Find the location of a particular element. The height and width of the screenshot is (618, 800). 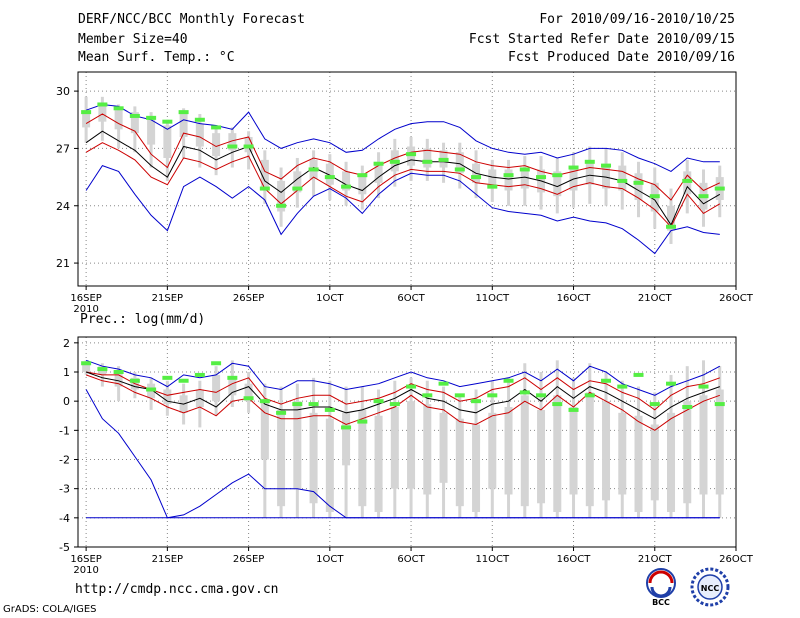

bcc-logo-graphic: BCC is located at coordinates (661, 587).